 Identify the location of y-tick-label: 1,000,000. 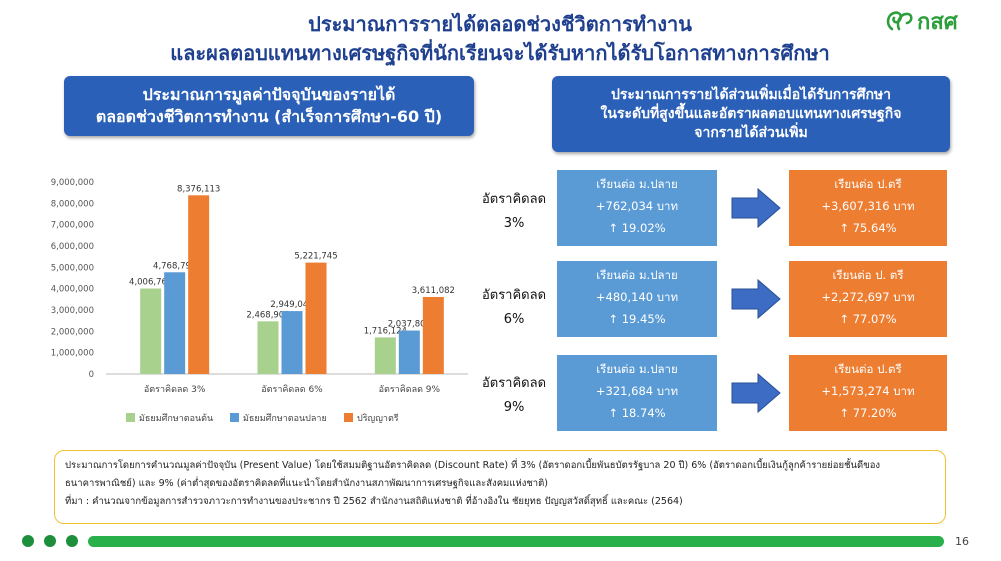
(72, 354).